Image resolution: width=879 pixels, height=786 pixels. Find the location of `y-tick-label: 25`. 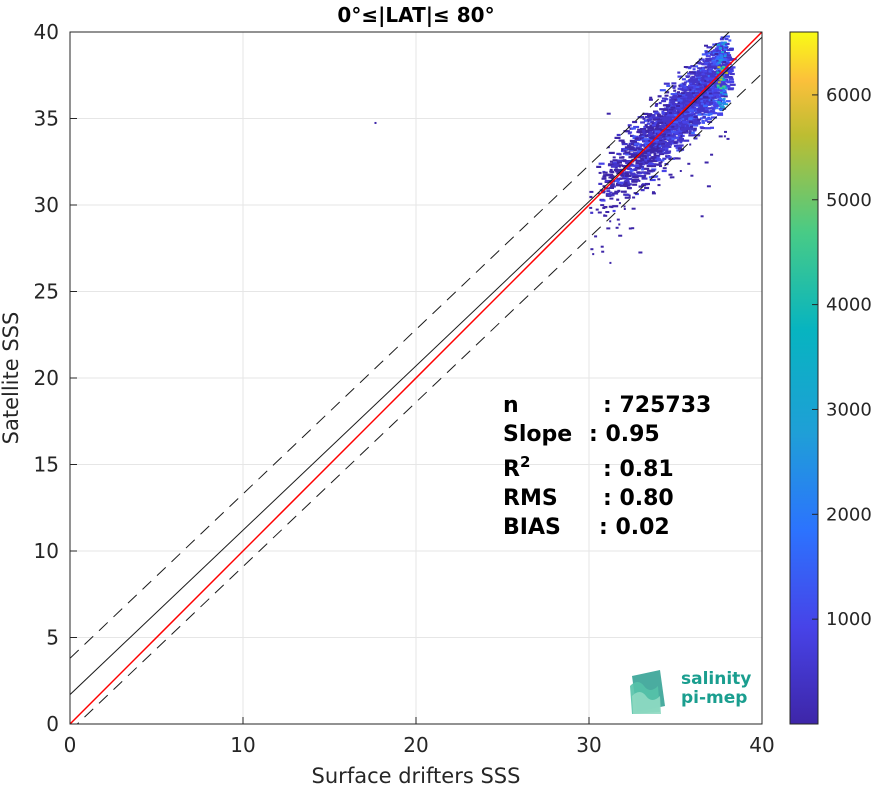

y-tick-label: 25 is located at coordinates (46, 292).